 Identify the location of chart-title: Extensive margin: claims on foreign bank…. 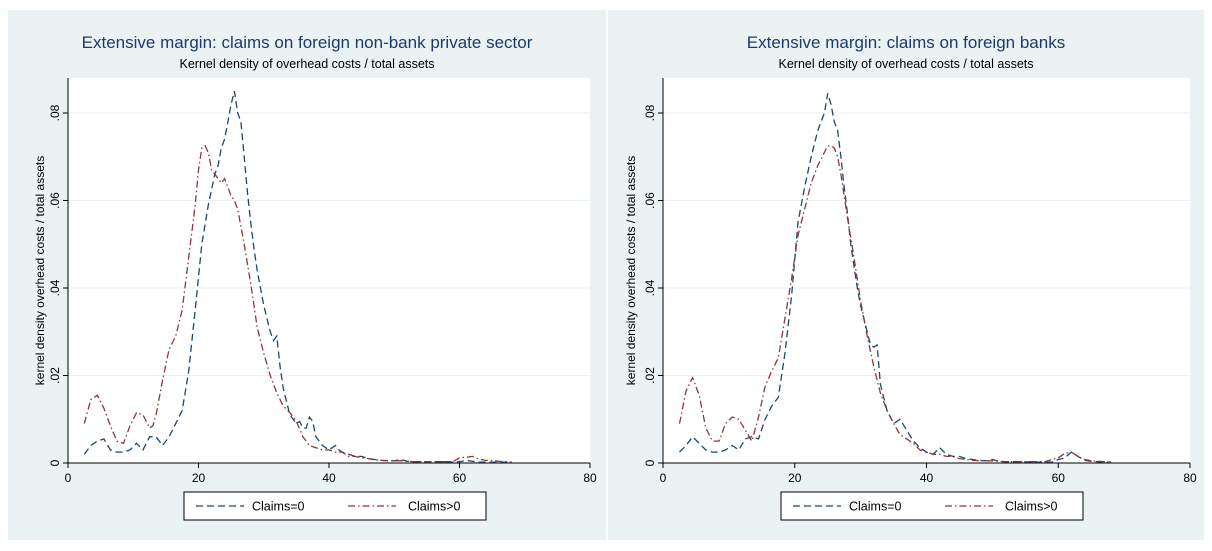
(906, 42).